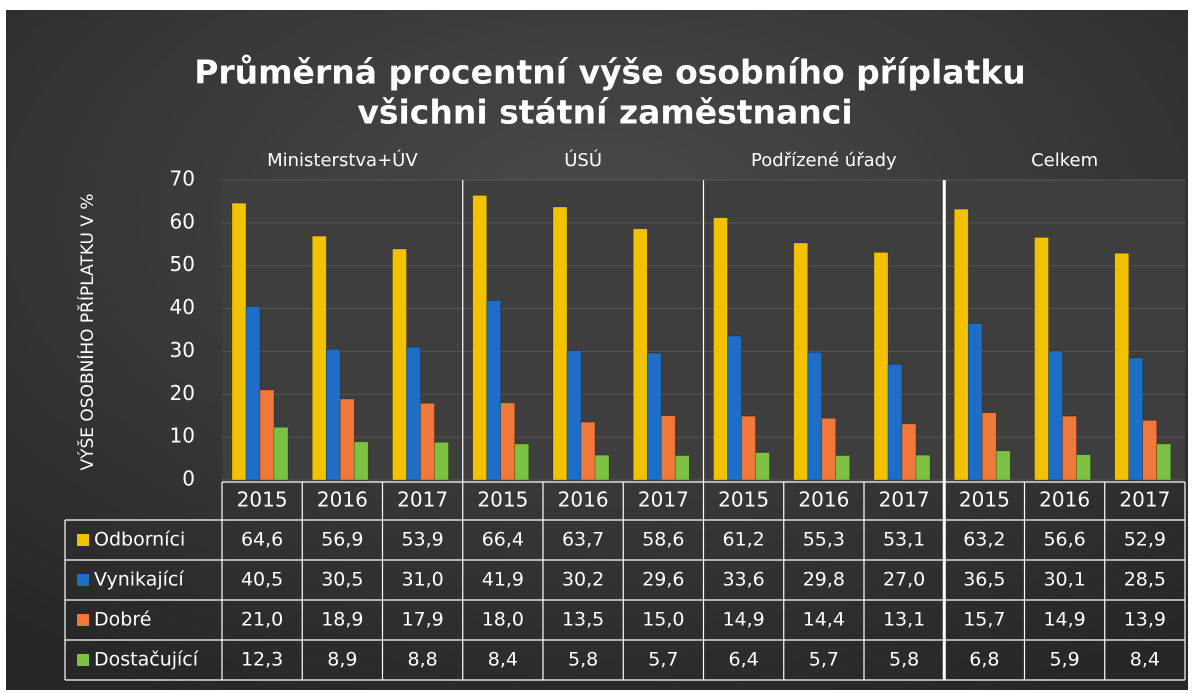 Image resolution: width=1192 pixels, height=693 pixels. I want to click on table-value: 17,9, so click(422, 620).